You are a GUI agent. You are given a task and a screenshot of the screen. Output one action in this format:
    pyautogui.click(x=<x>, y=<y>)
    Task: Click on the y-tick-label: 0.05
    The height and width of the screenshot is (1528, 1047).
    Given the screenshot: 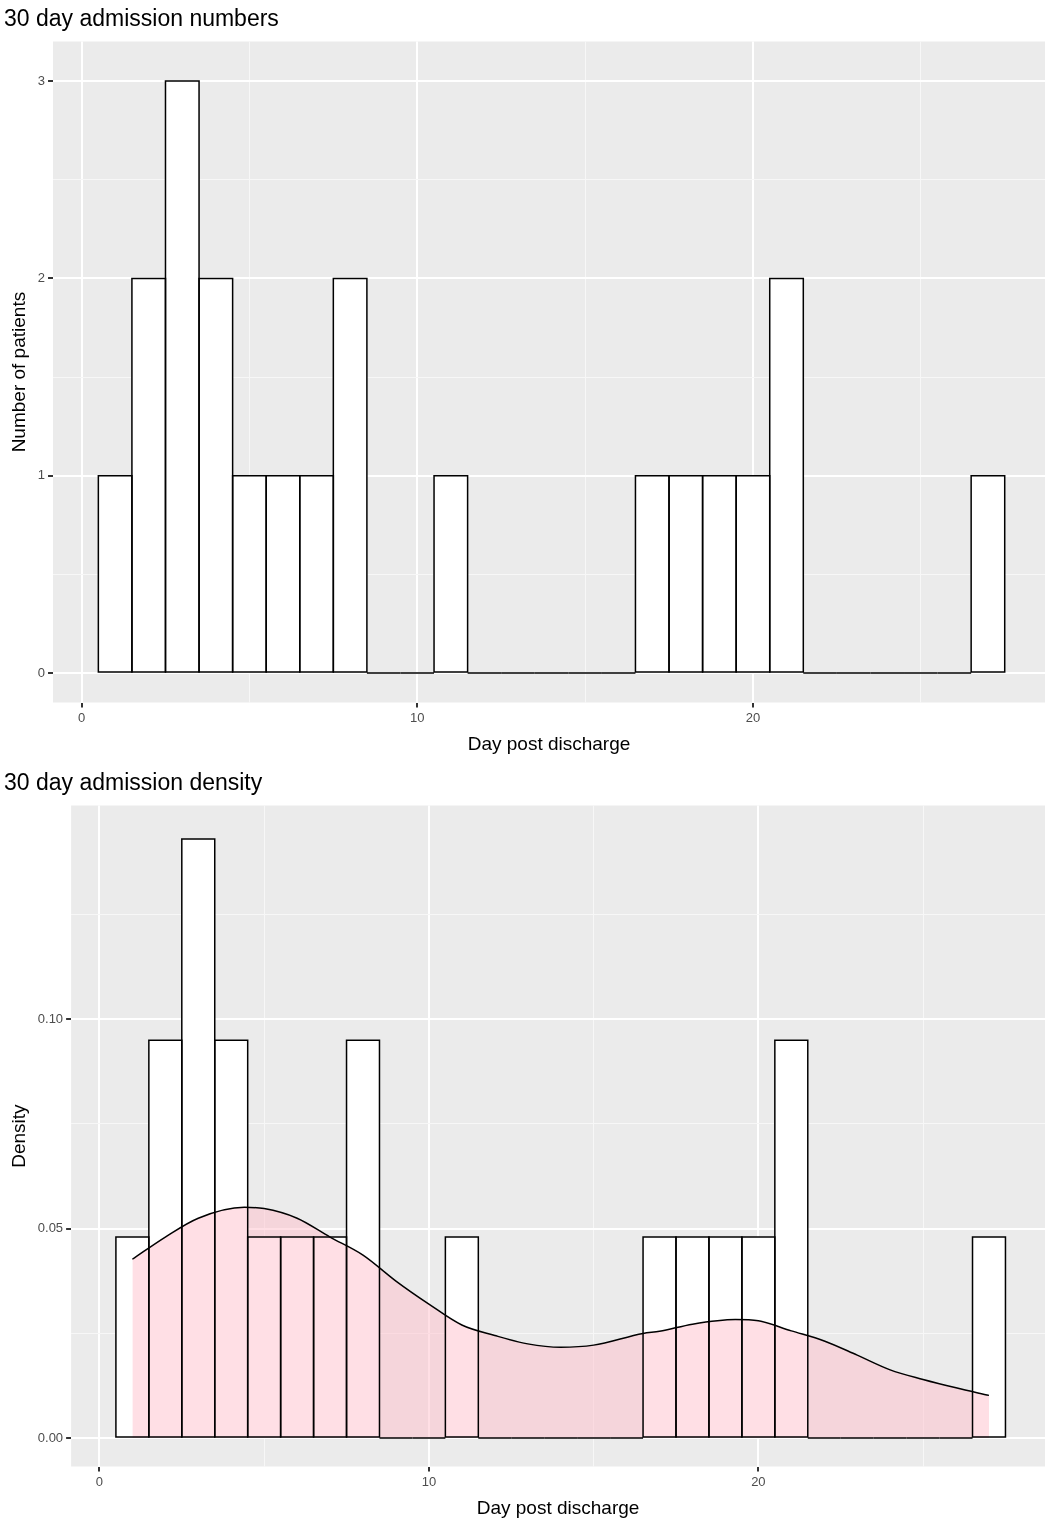 What is the action you would take?
    pyautogui.click(x=50, y=1228)
    